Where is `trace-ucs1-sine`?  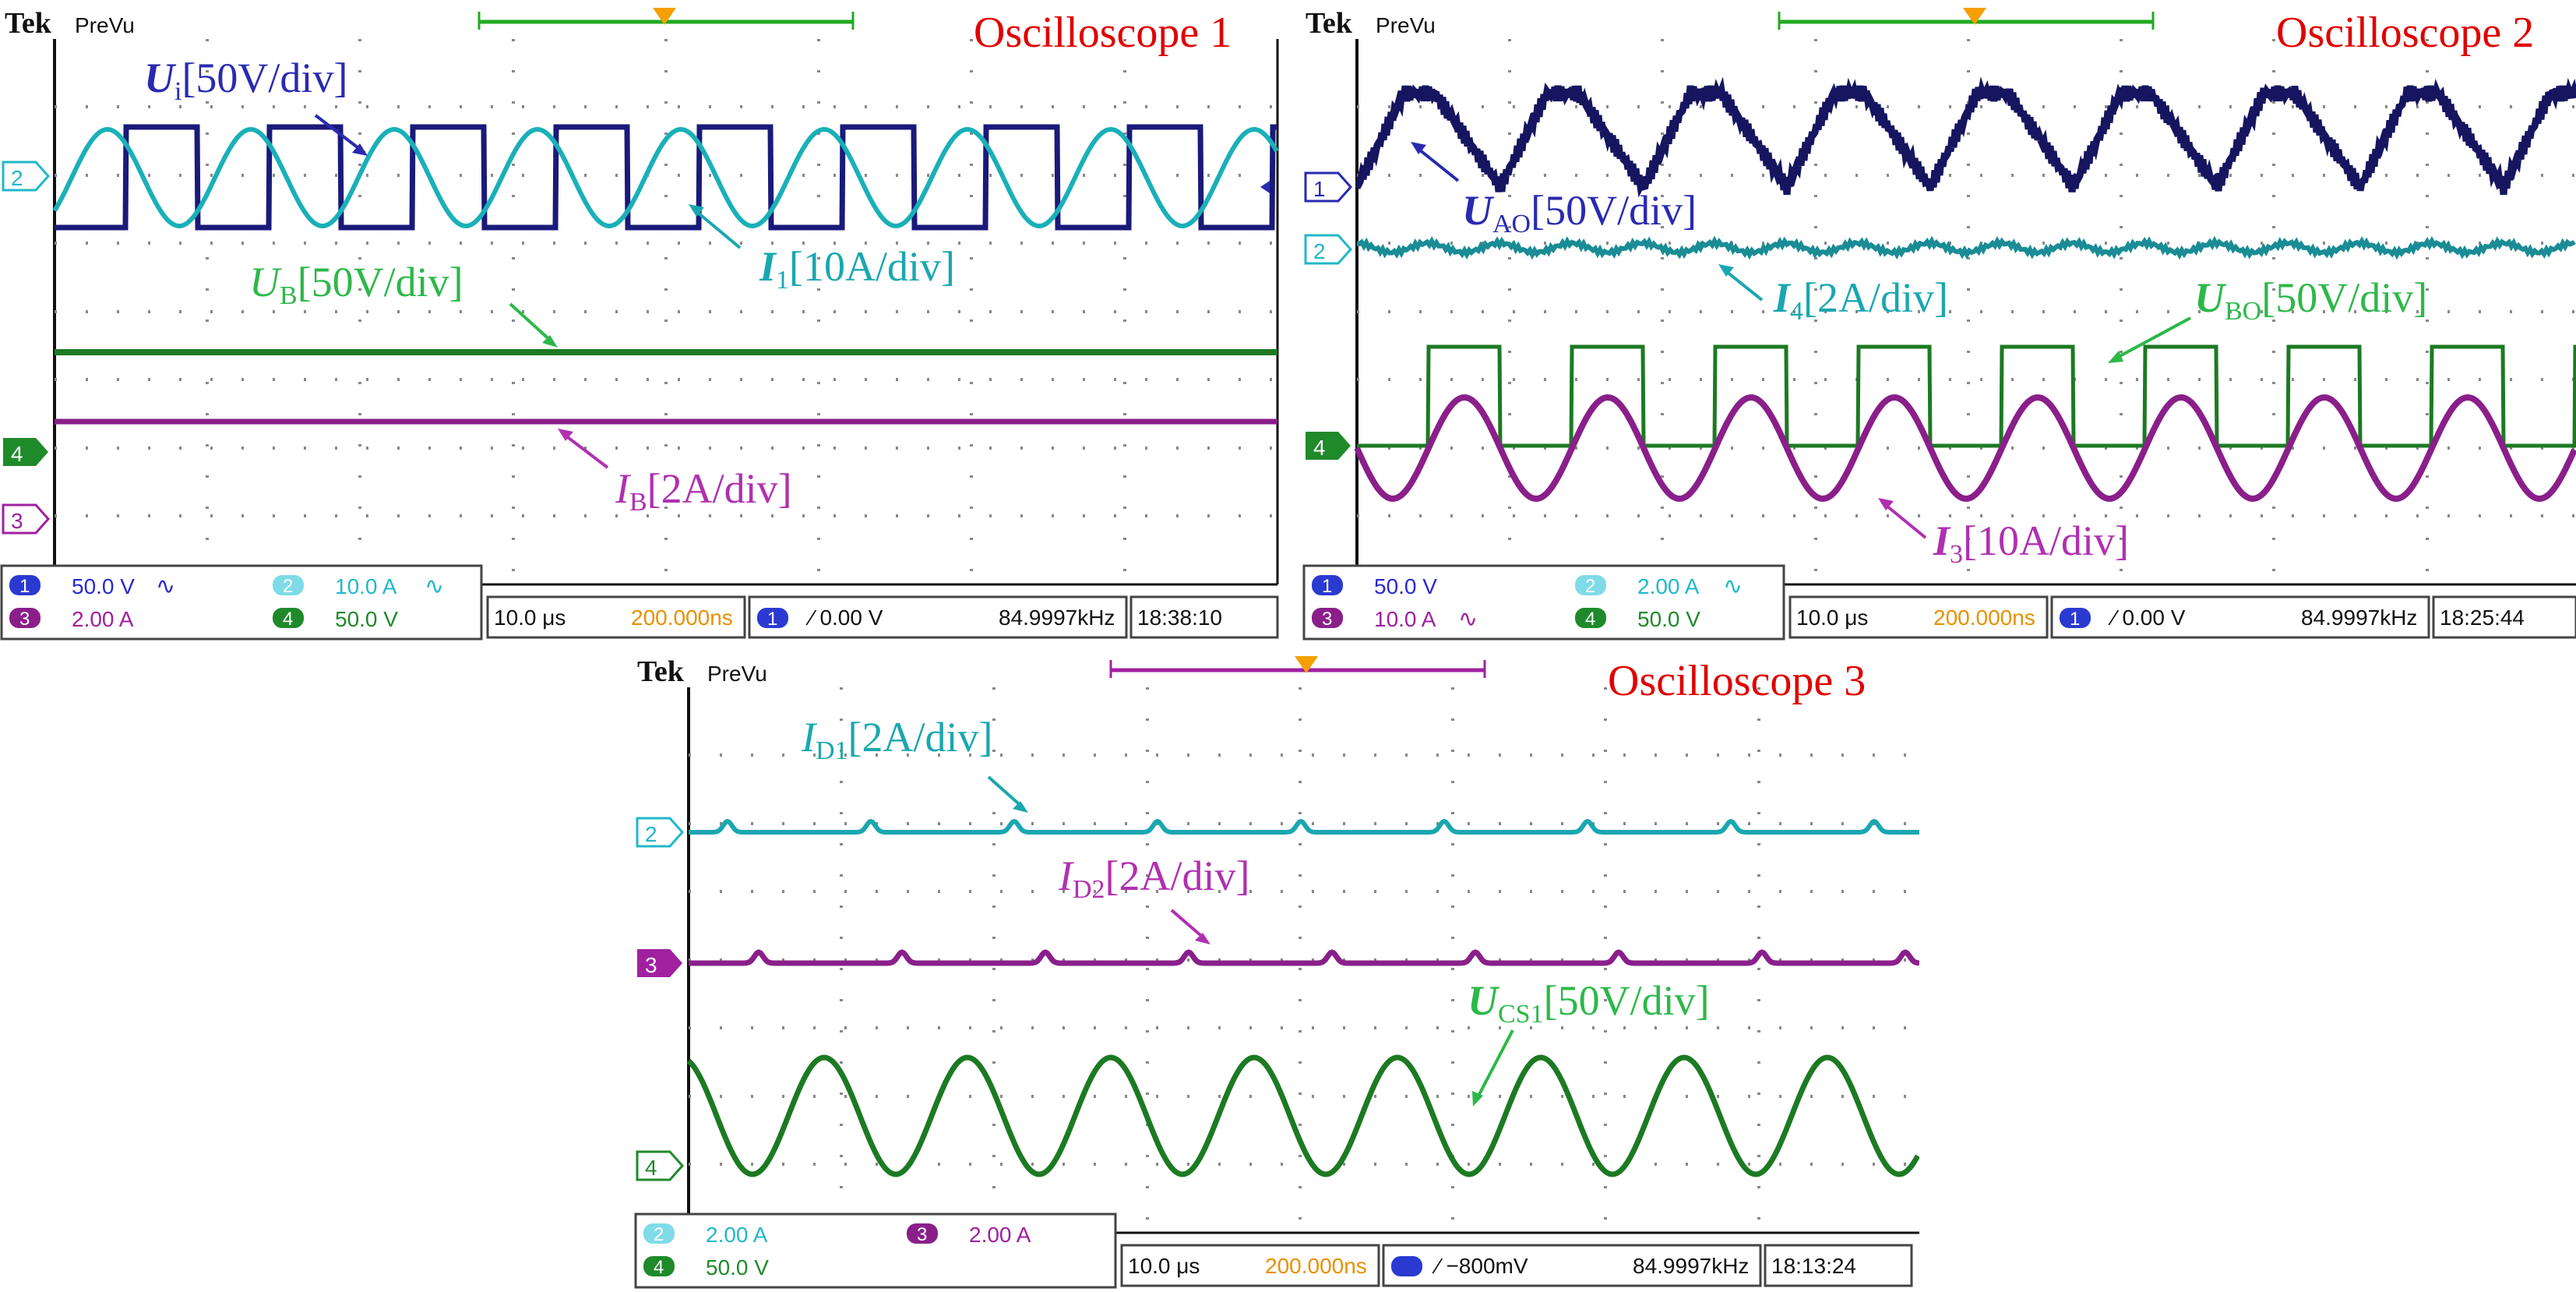 trace-ucs1-sine is located at coordinates (1302, 1115).